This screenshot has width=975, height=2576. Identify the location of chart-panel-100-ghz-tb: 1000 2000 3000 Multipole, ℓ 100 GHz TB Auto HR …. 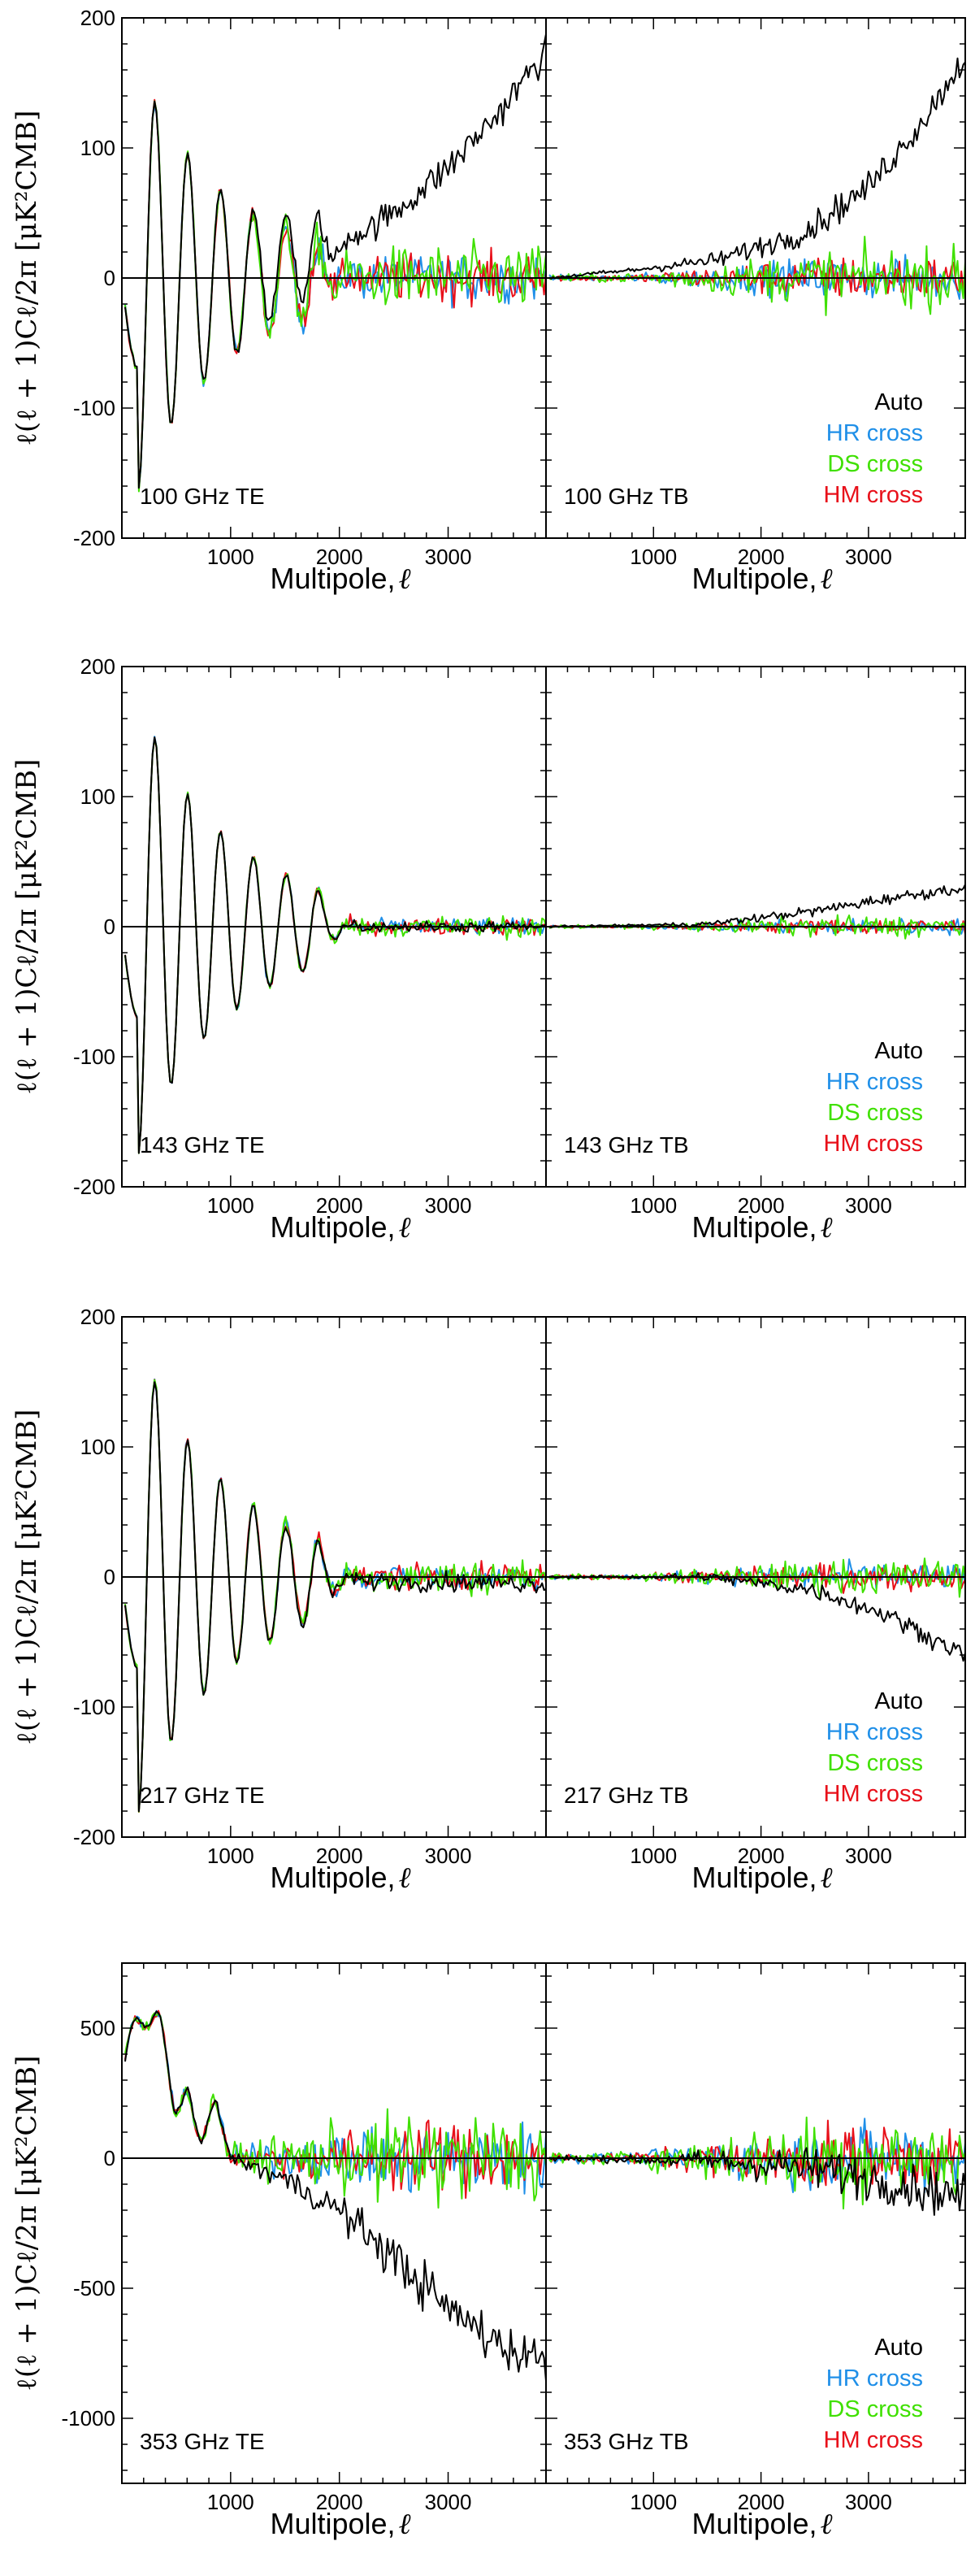
(756, 306).